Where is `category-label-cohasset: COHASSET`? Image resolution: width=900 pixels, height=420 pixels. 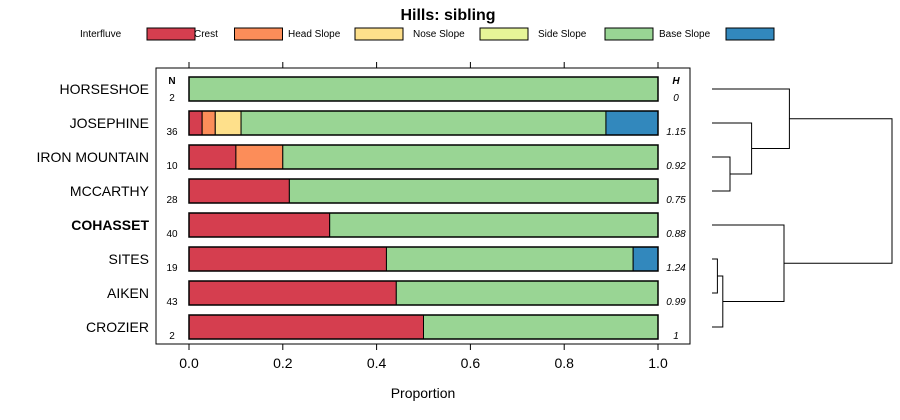 category-label-cohasset: COHASSET is located at coordinates (110, 225).